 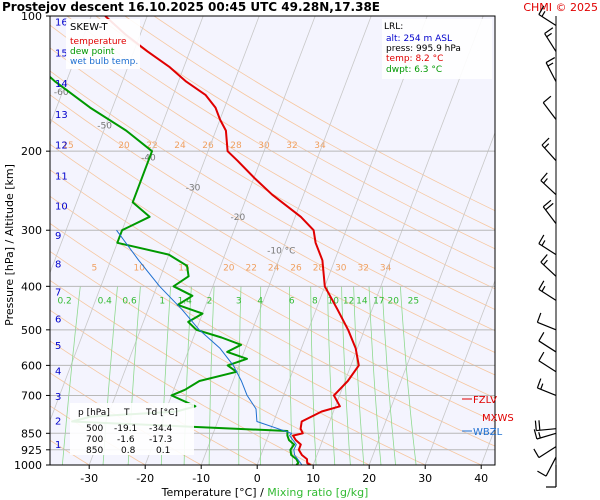 I want to click on altitude-tick-label: 16, so click(x=61, y=23).